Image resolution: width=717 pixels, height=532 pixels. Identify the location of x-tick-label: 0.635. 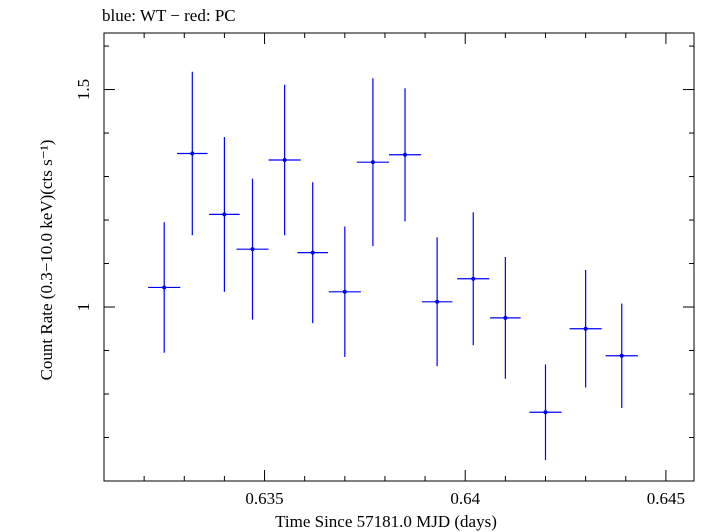
(264, 498).